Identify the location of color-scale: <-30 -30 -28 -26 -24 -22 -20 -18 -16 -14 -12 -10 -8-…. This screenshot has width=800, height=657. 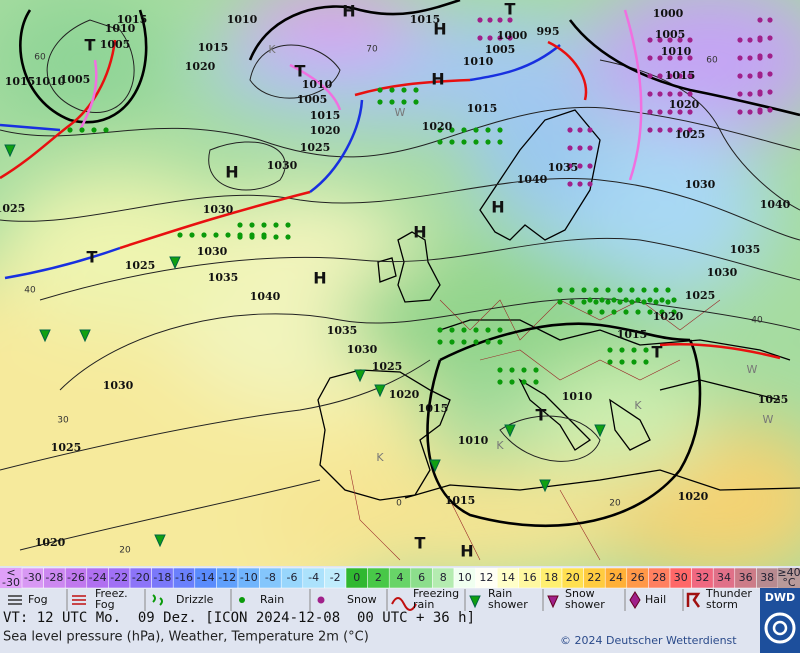
(400, 577).